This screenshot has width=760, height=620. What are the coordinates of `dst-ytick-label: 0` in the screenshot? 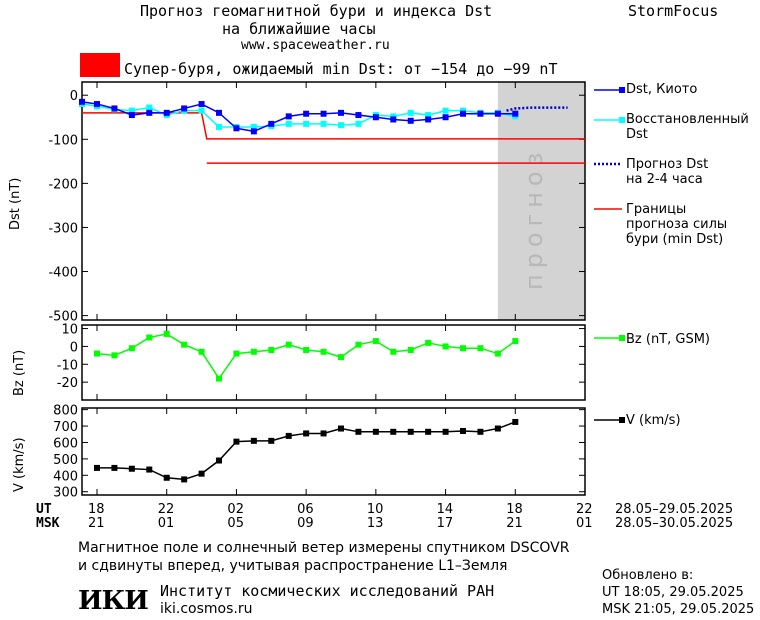 It's located at (74, 96).